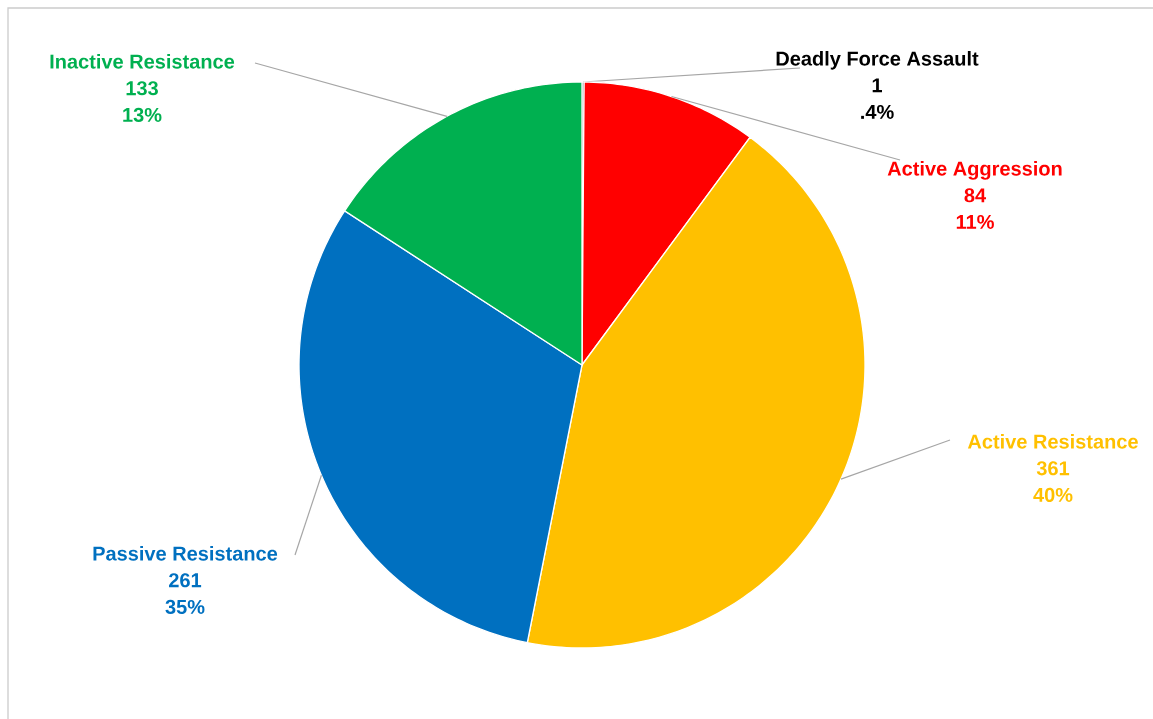  I want to click on text: 11%, so click(975, 221).